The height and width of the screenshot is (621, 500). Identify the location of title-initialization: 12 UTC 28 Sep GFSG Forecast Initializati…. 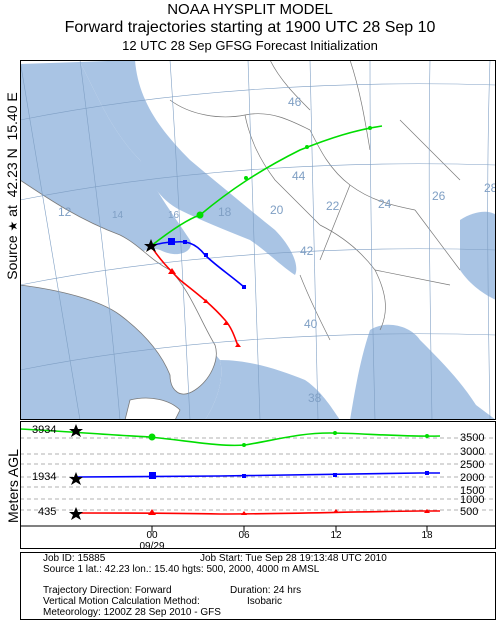
(250, 45).